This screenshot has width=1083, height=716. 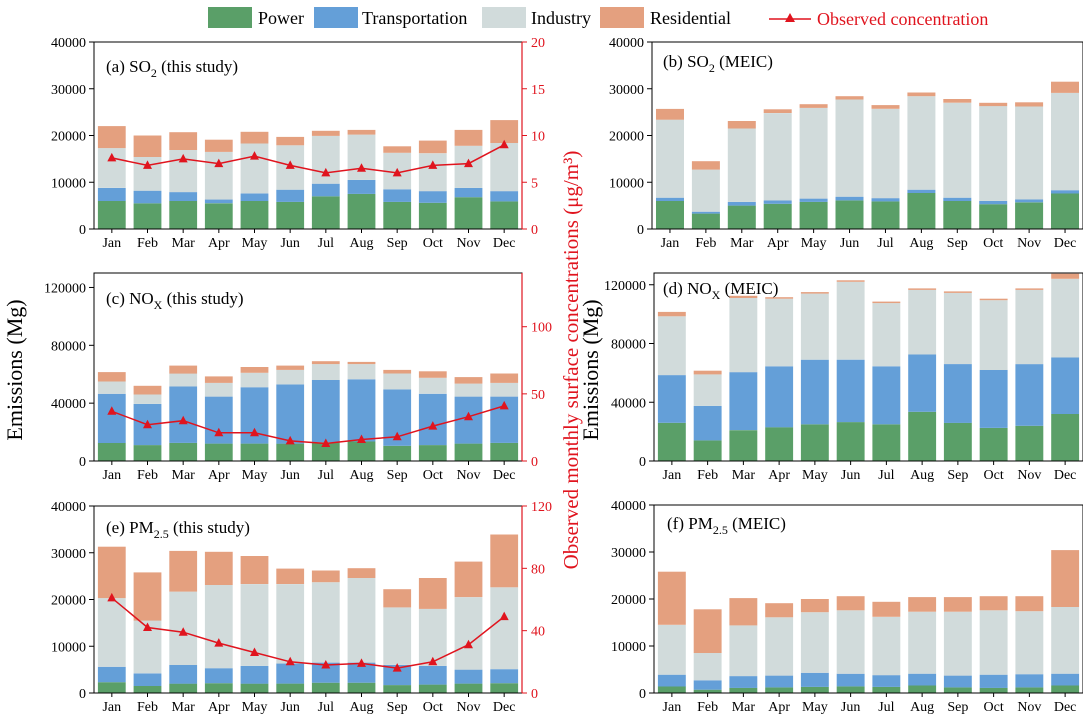 What do you see at coordinates (813, 153) in the screenshot?
I see `bar-industry-may` at bounding box center [813, 153].